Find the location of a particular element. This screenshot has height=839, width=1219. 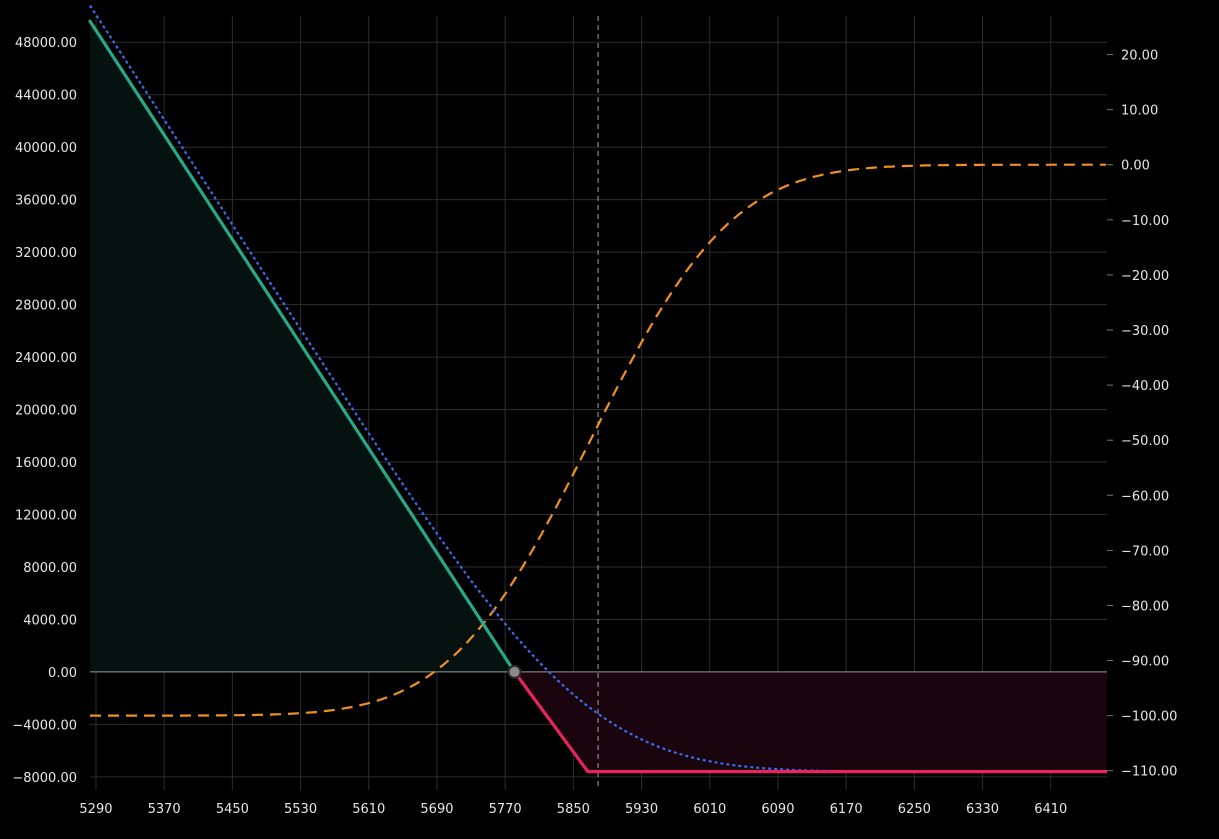

y-right-tick-label: −90.00 is located at coordinates (1145, 662).